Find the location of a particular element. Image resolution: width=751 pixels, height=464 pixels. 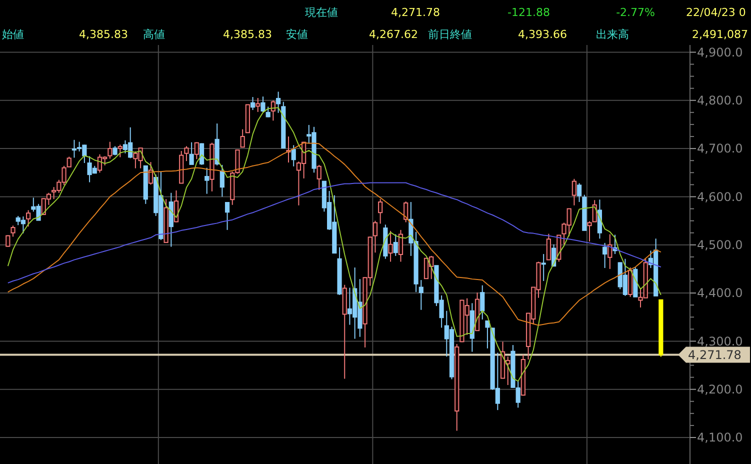

text: 現在値 is located at coordinates (321, 12).